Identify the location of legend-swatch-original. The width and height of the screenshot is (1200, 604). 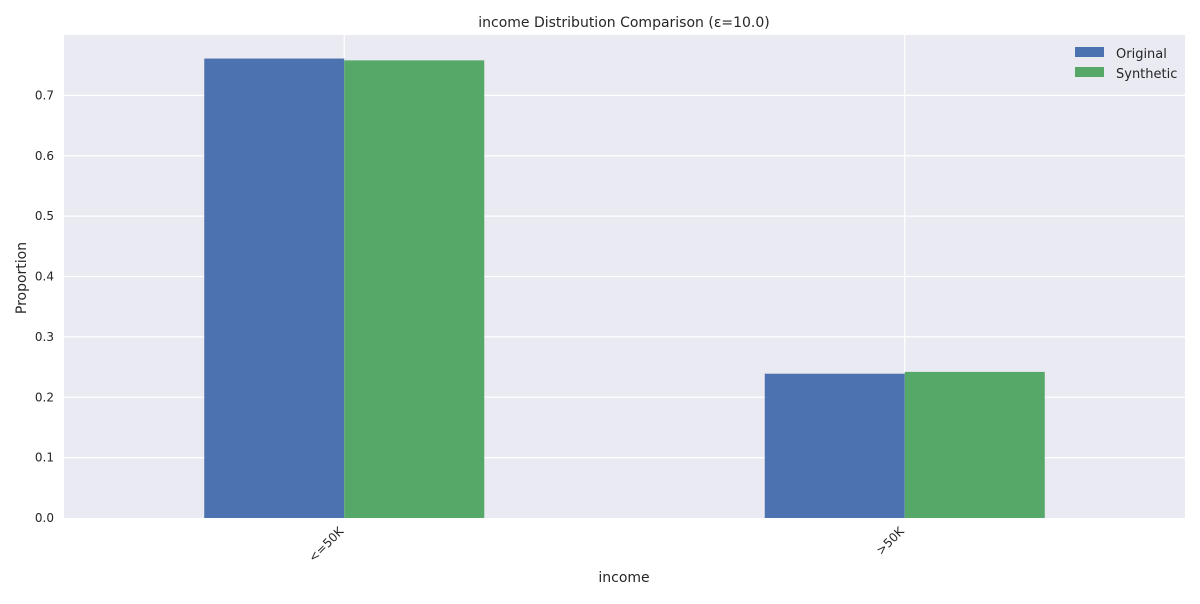
(1089, 52).